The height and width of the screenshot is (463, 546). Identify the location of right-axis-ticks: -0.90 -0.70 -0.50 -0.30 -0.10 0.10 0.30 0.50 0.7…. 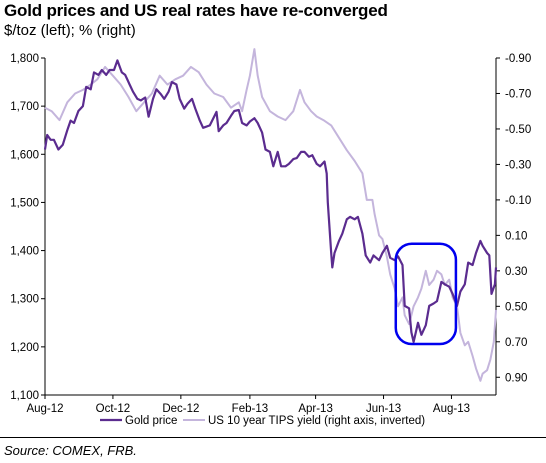
(513, 218).